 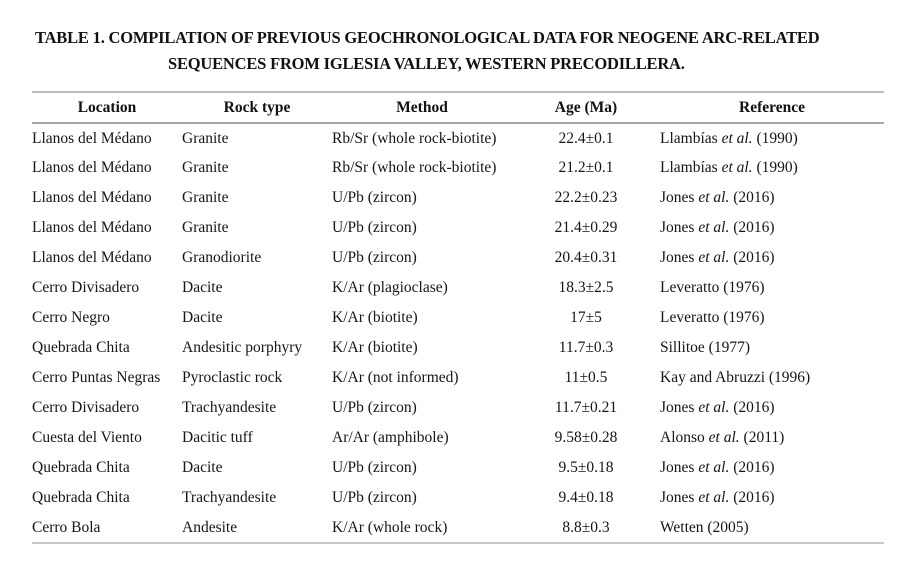 What do you see at coordinates (775, 167) in the screenshot?
I see `reference-year: (1990)` at bounding box center [775, 167].